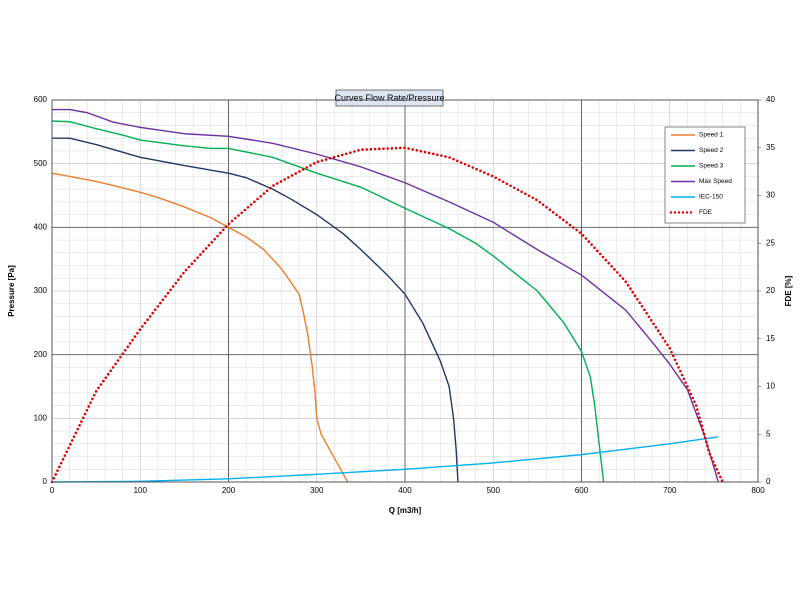 This screenshot has height=600, width=800. Describe the element at coordinates (385, 459) in the screenshot. I see `series-line` at that location.